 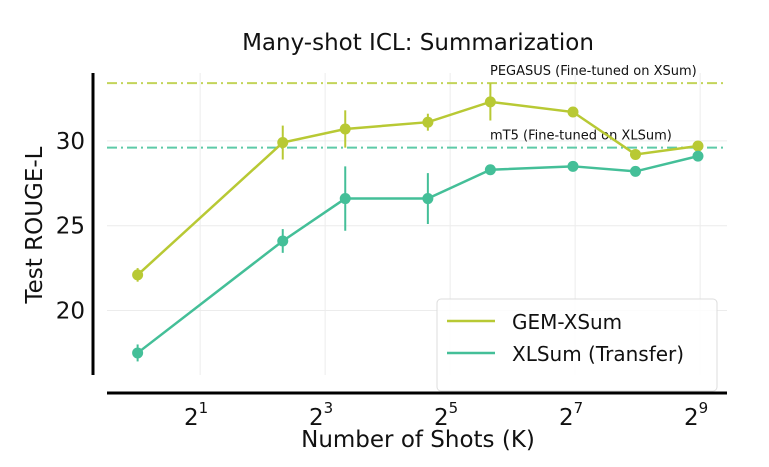 I want to click on reference-line-label: PEGASUS (Fine-tuned on XSum), so click(x=593, y=71).